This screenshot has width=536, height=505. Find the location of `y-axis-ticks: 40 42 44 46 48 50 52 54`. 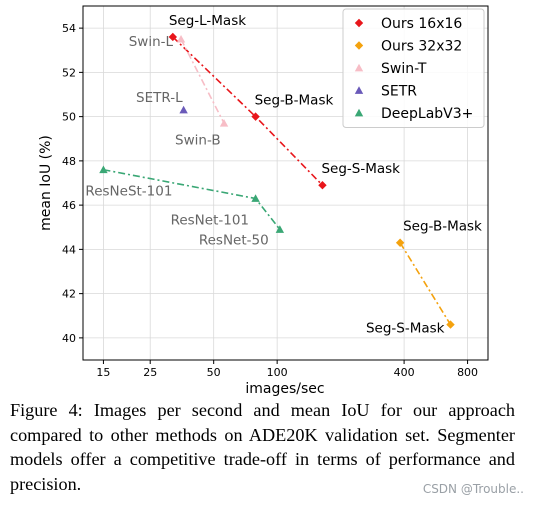

y-axis-ticks: 40 42 44 46 48 50 52 54 is located at coordinates (72, 183).